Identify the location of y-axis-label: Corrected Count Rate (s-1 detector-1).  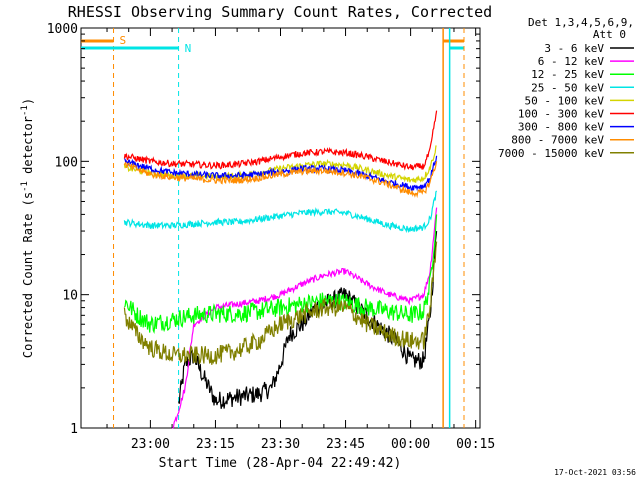
(27, 228).